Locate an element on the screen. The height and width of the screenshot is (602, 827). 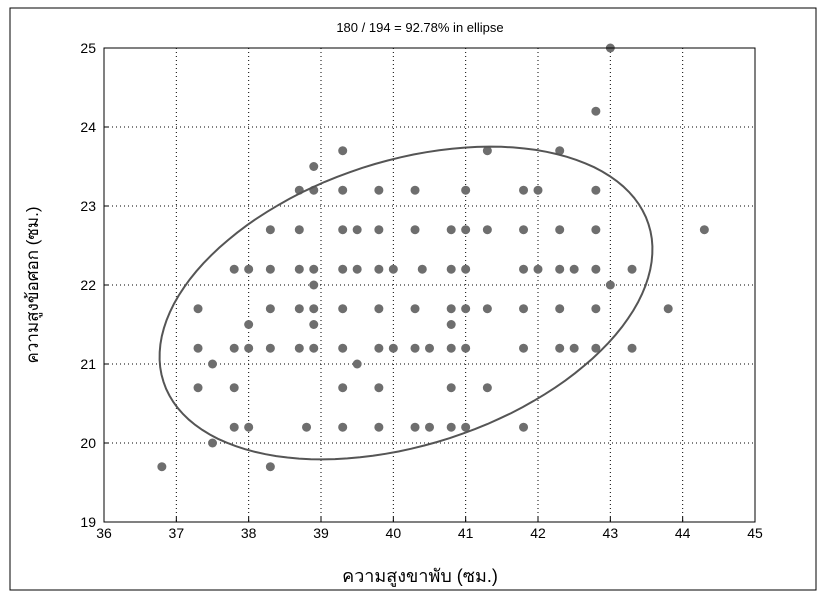
y-axis-label: ความสูงข้อศอก (ซม.) is located at coordinates (33, 285).